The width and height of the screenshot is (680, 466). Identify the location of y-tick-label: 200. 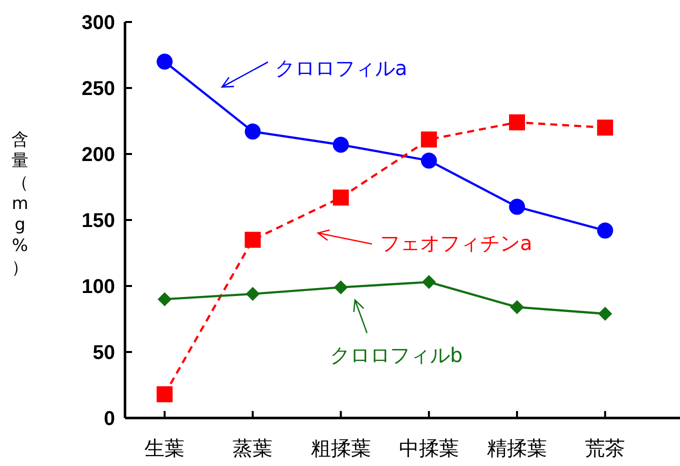
(98, 155).